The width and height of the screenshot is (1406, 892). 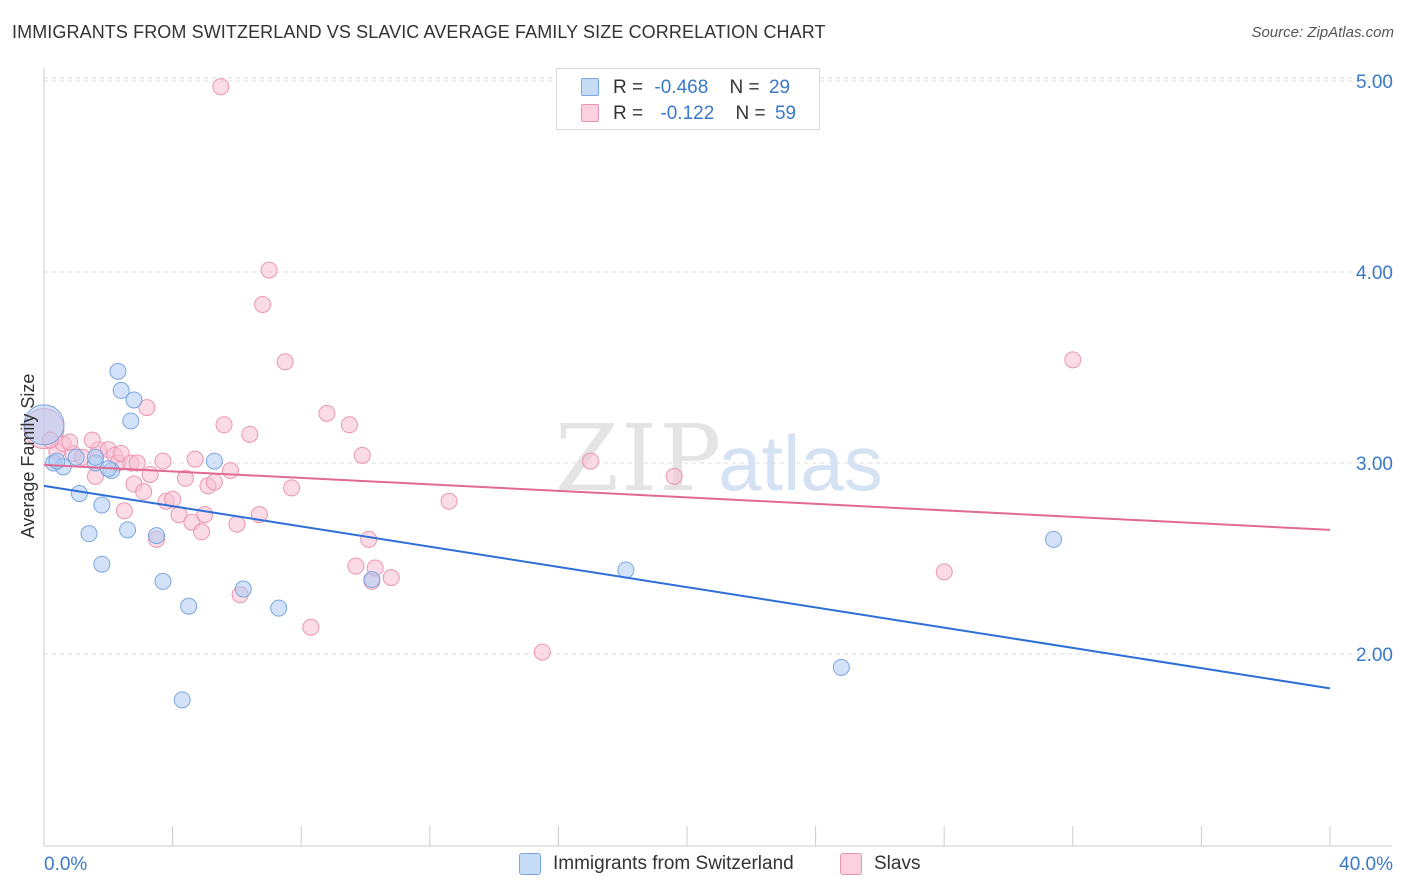 I want to click on legend-n-value: 59, so click(x=785, y=113).